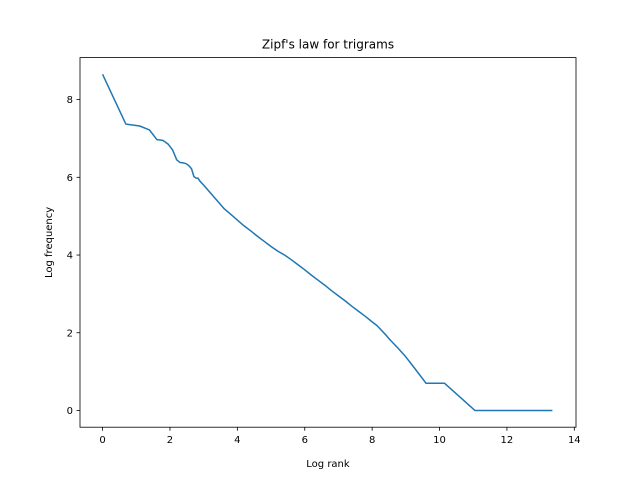 Image resolution: width=640 pixels, height=480 pixels. I want to click on chart-title: Zipf's law for trigrams, so click(328, 45).